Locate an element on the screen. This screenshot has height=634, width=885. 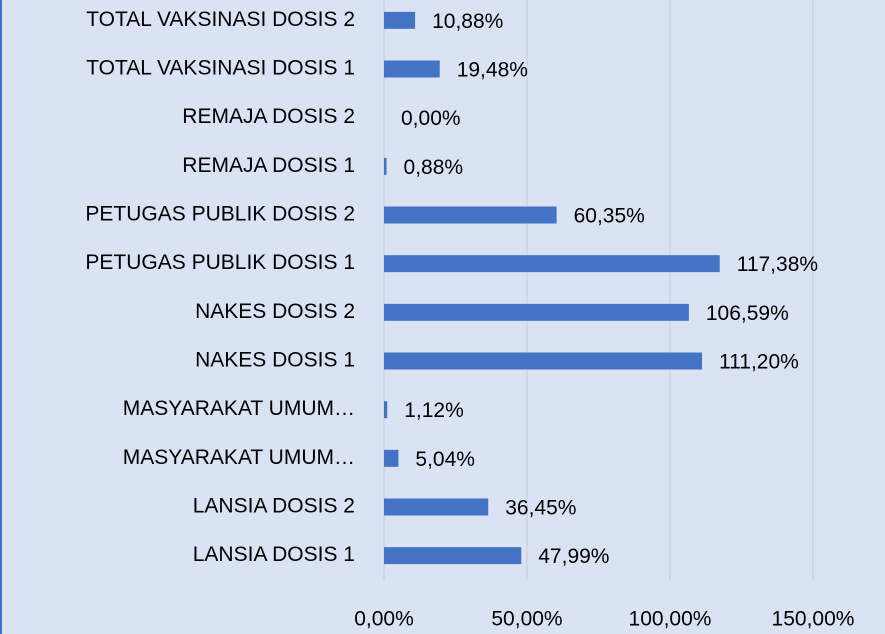
y-tick-label: NAKES DOSIS 1 is located at coordinates (275, 360).